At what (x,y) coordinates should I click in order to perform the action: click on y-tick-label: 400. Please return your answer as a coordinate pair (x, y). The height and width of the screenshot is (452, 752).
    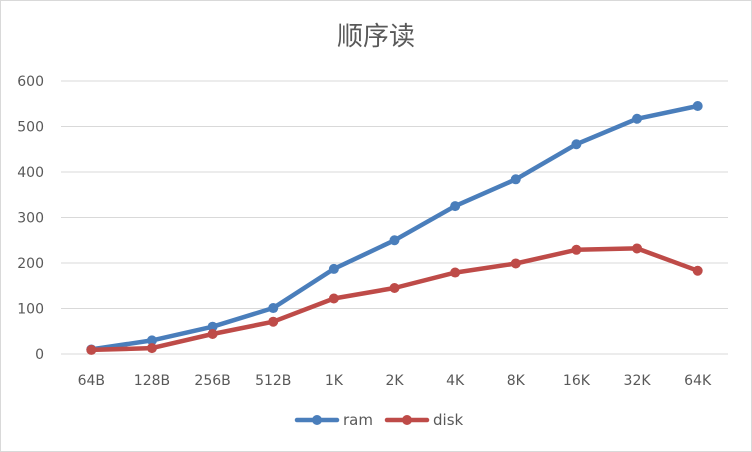
    Looking at the image, I should click on (30, 173).